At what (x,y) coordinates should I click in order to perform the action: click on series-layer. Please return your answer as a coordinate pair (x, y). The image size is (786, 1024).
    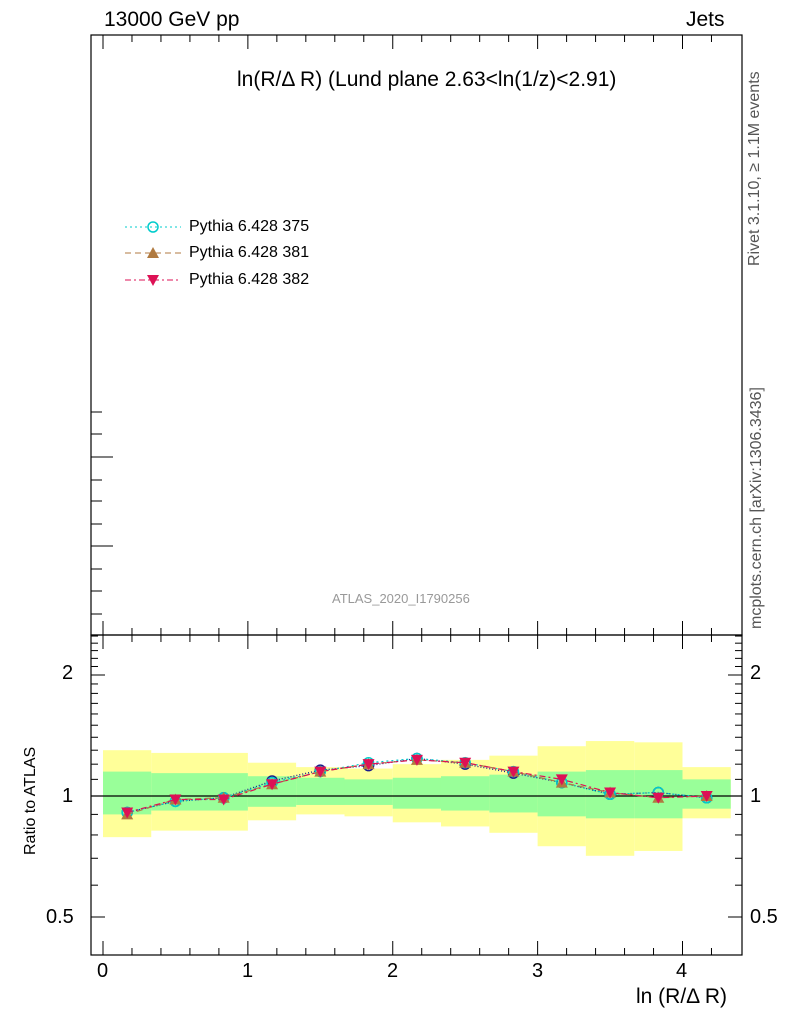
    Looking at the image, I should click on (417, 786).